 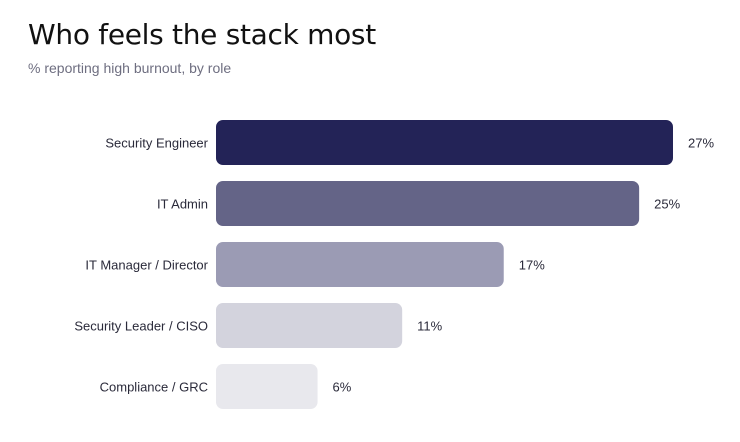 What do you see at coordinates (154, 387) in the screenshot?
I see `category-label: Compliance / GRC` at bounding box center [154, 387].